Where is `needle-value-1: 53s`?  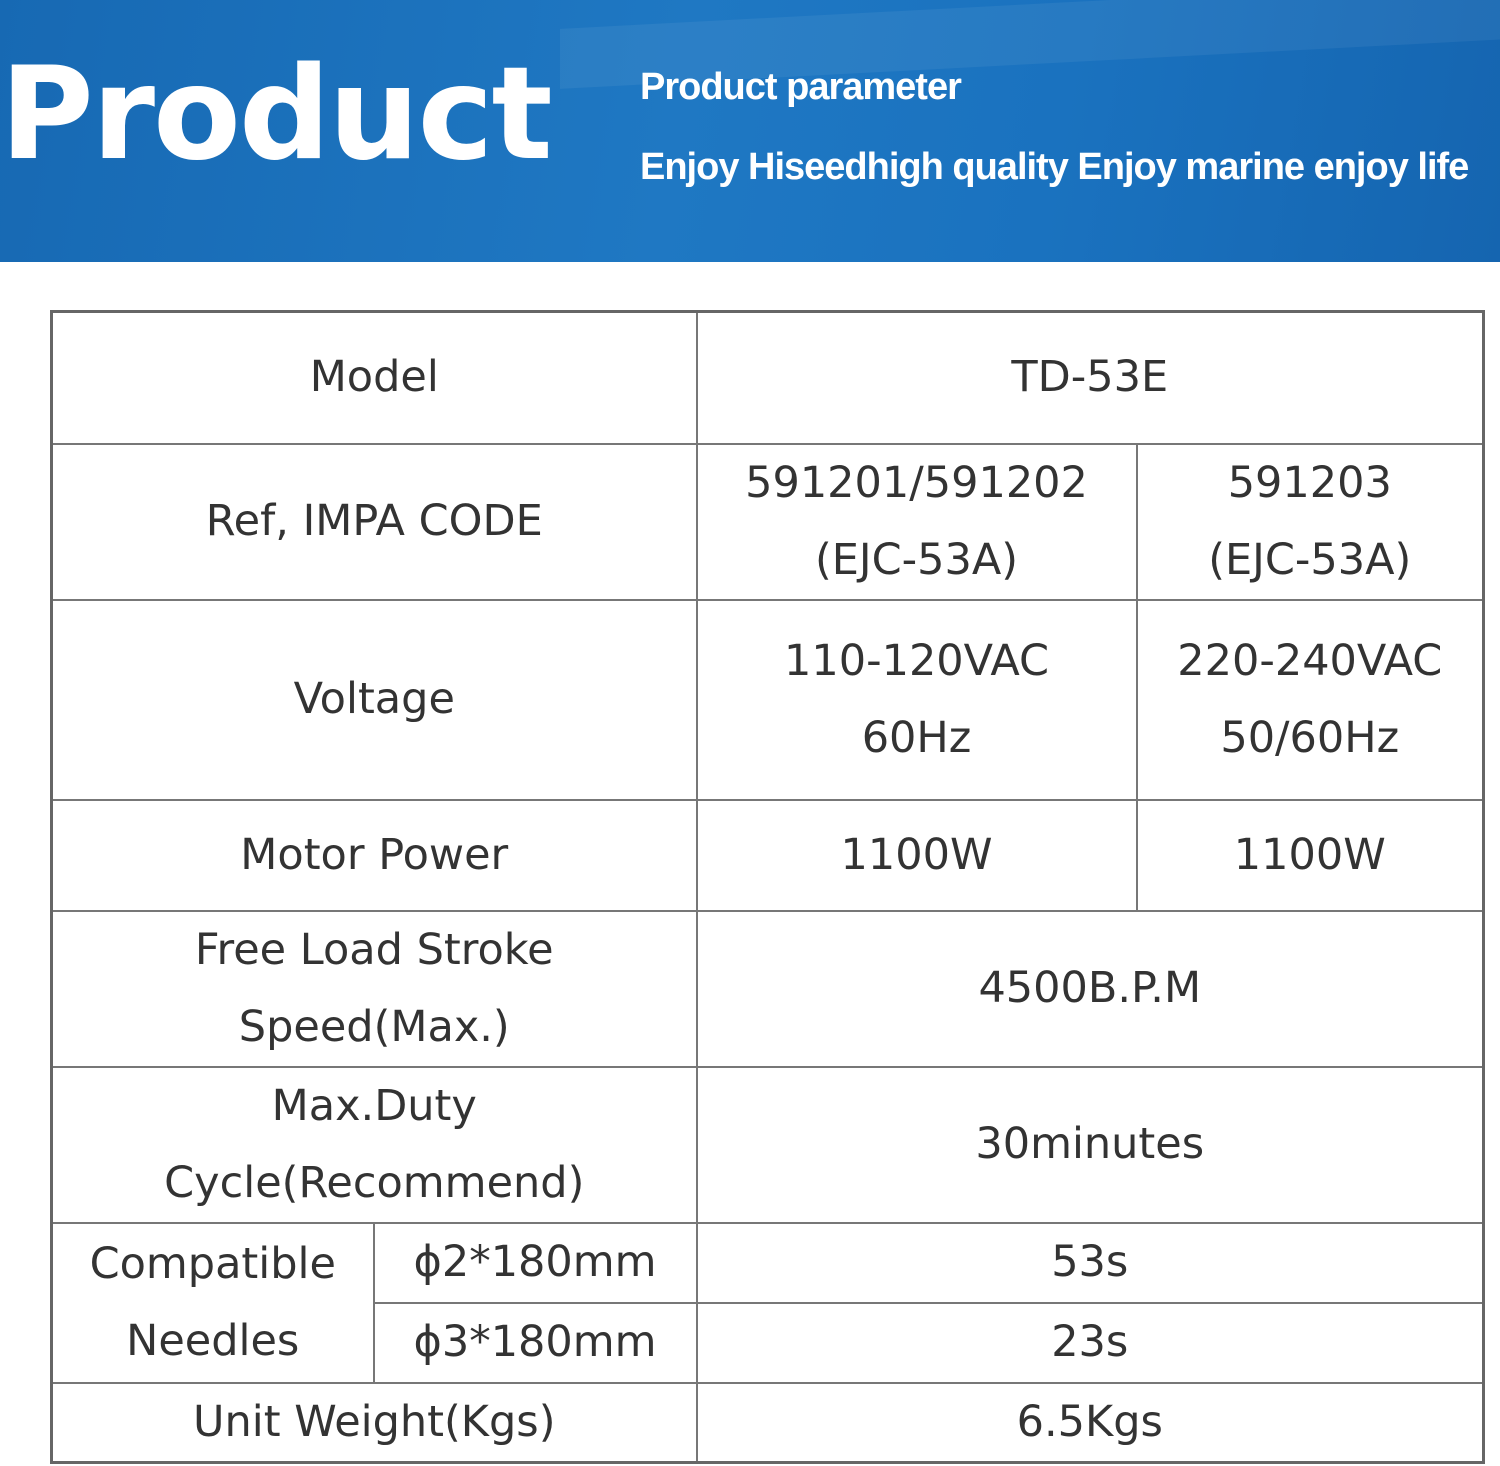
needle-value-1: 53s is located at coordinates (1090, 1262).